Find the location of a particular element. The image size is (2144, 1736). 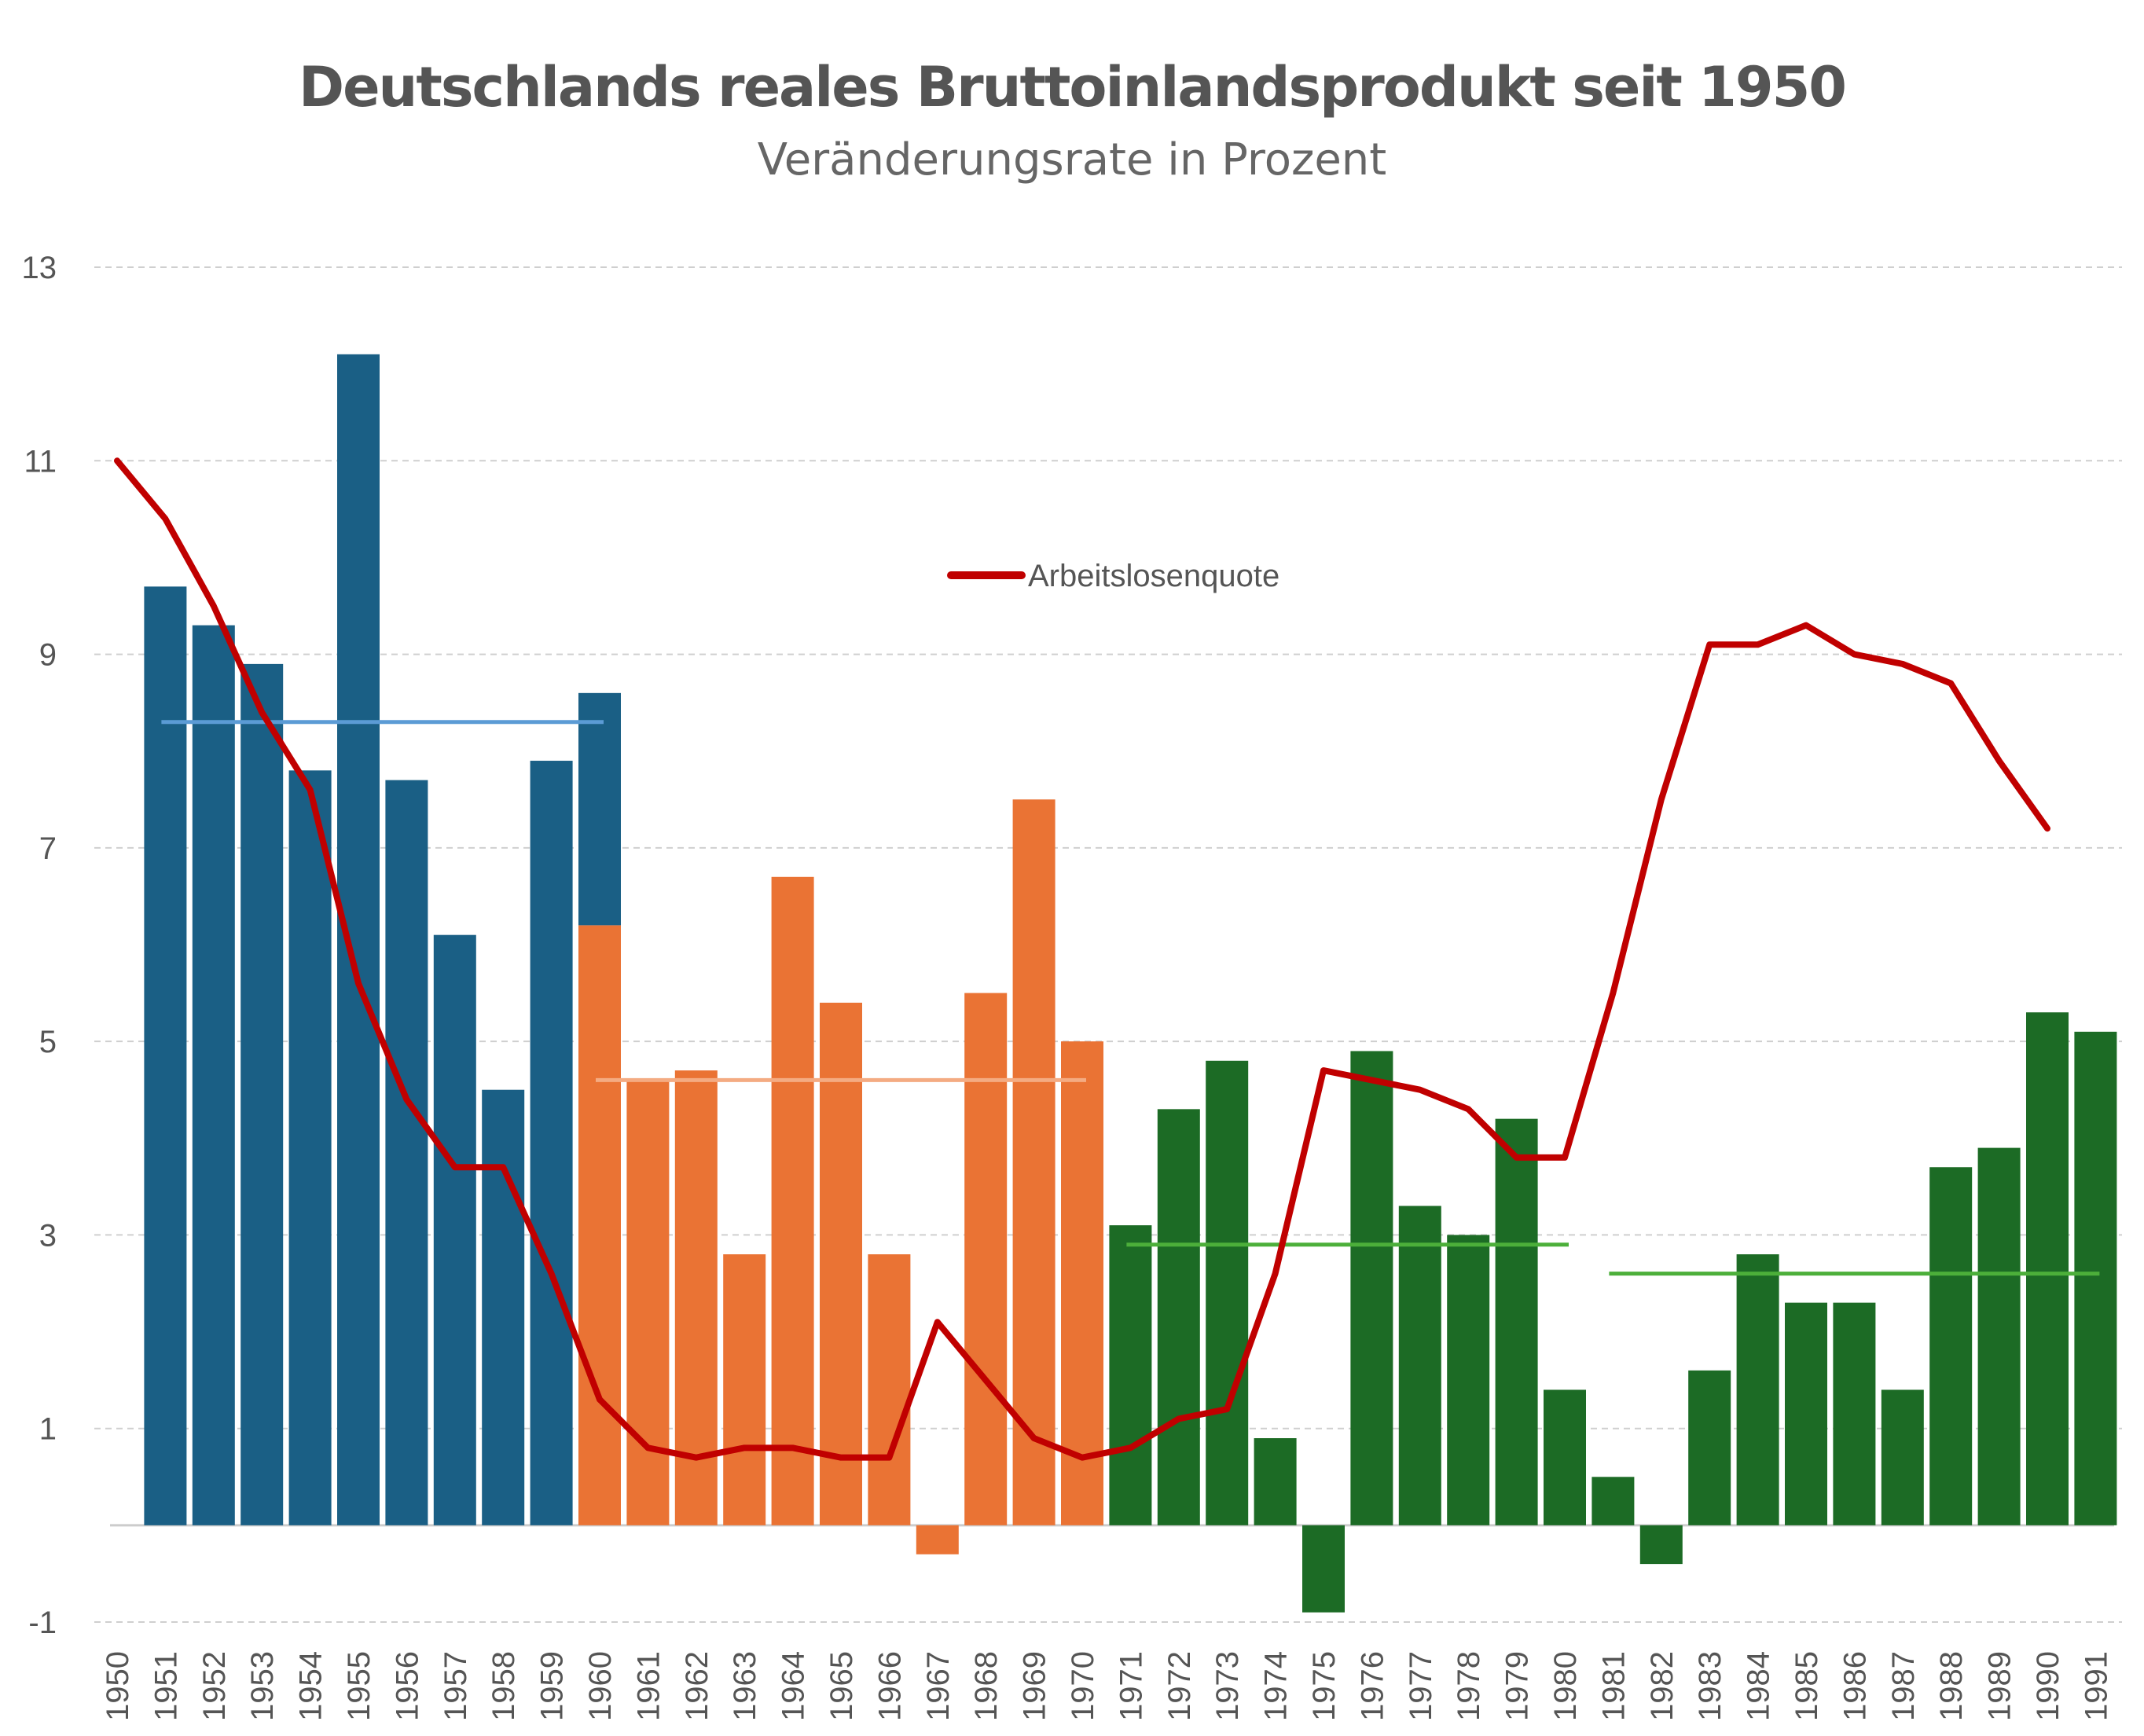

bar-1991 is located at coordinates (2095, 1278).